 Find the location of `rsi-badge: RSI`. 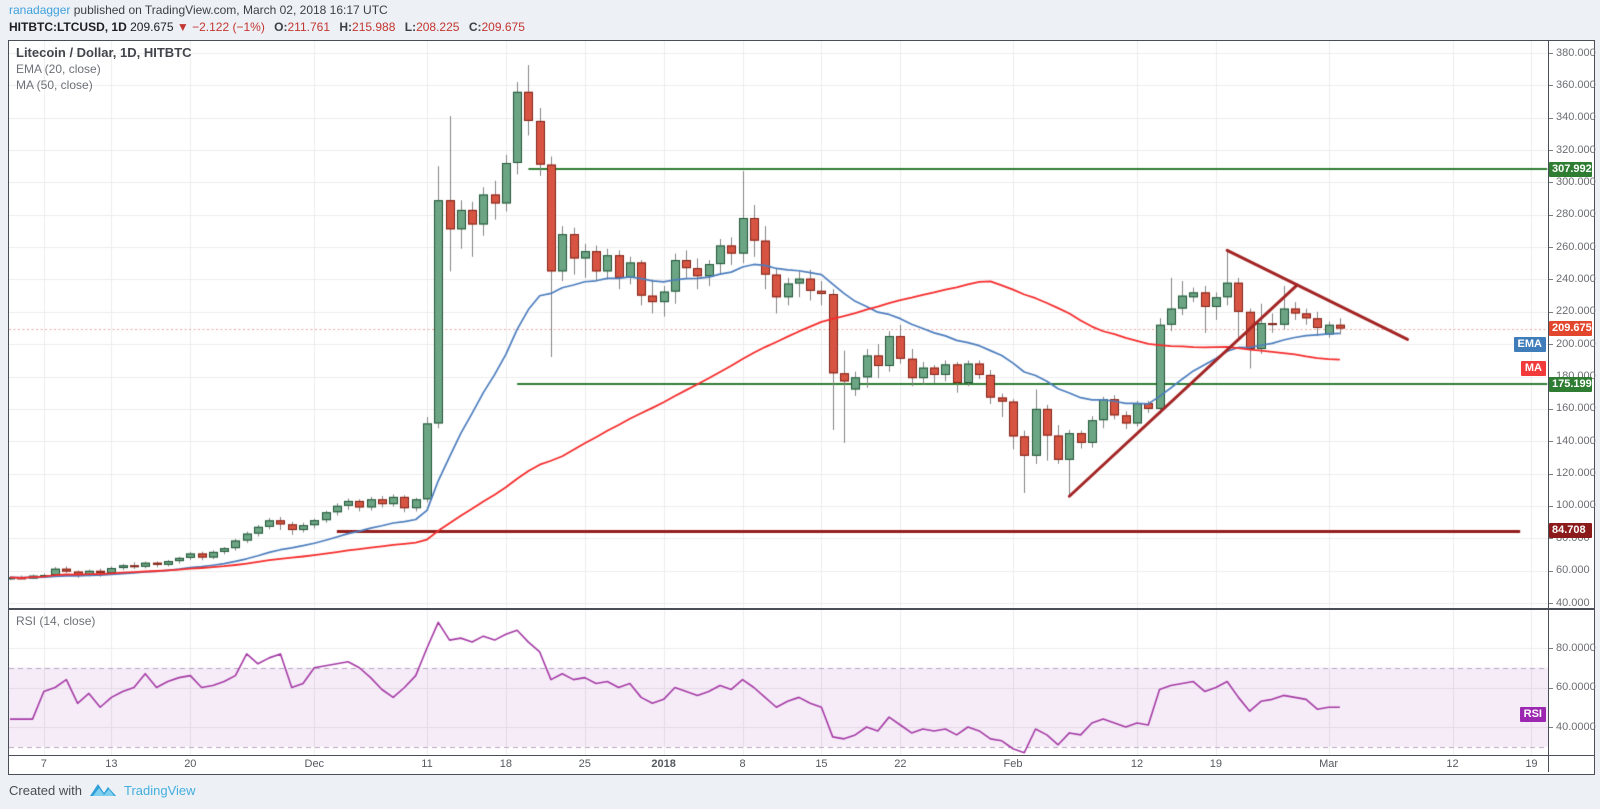

rsi-badge: RSI is located at coordinates (1532, 714).